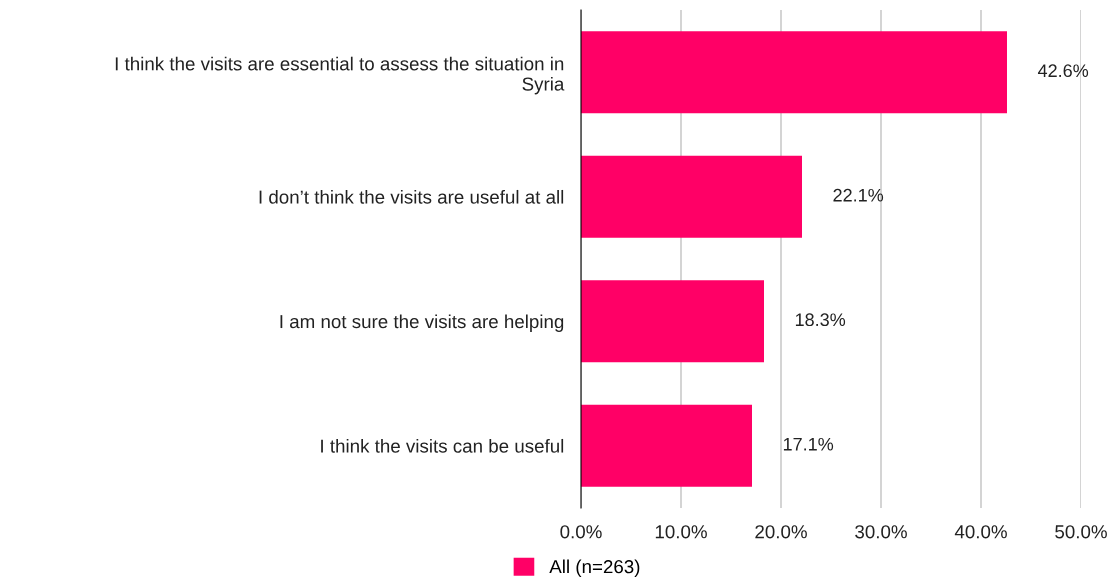 The height and width of the screenshot is (588, 1114). Describe the element at coordinates (581, 532) in the screenshot. I see `x-tick-label: 0.0%` at that location.